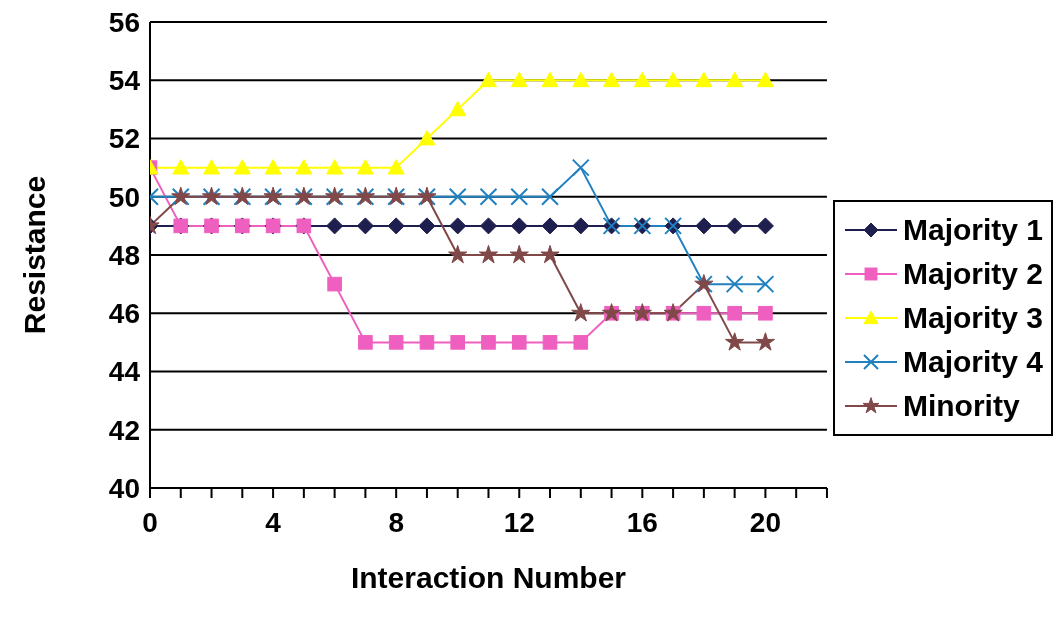 The width and height of the screenshot is (1063, 636). I want to click on legend-label: Majority 3, so click(972, 318).